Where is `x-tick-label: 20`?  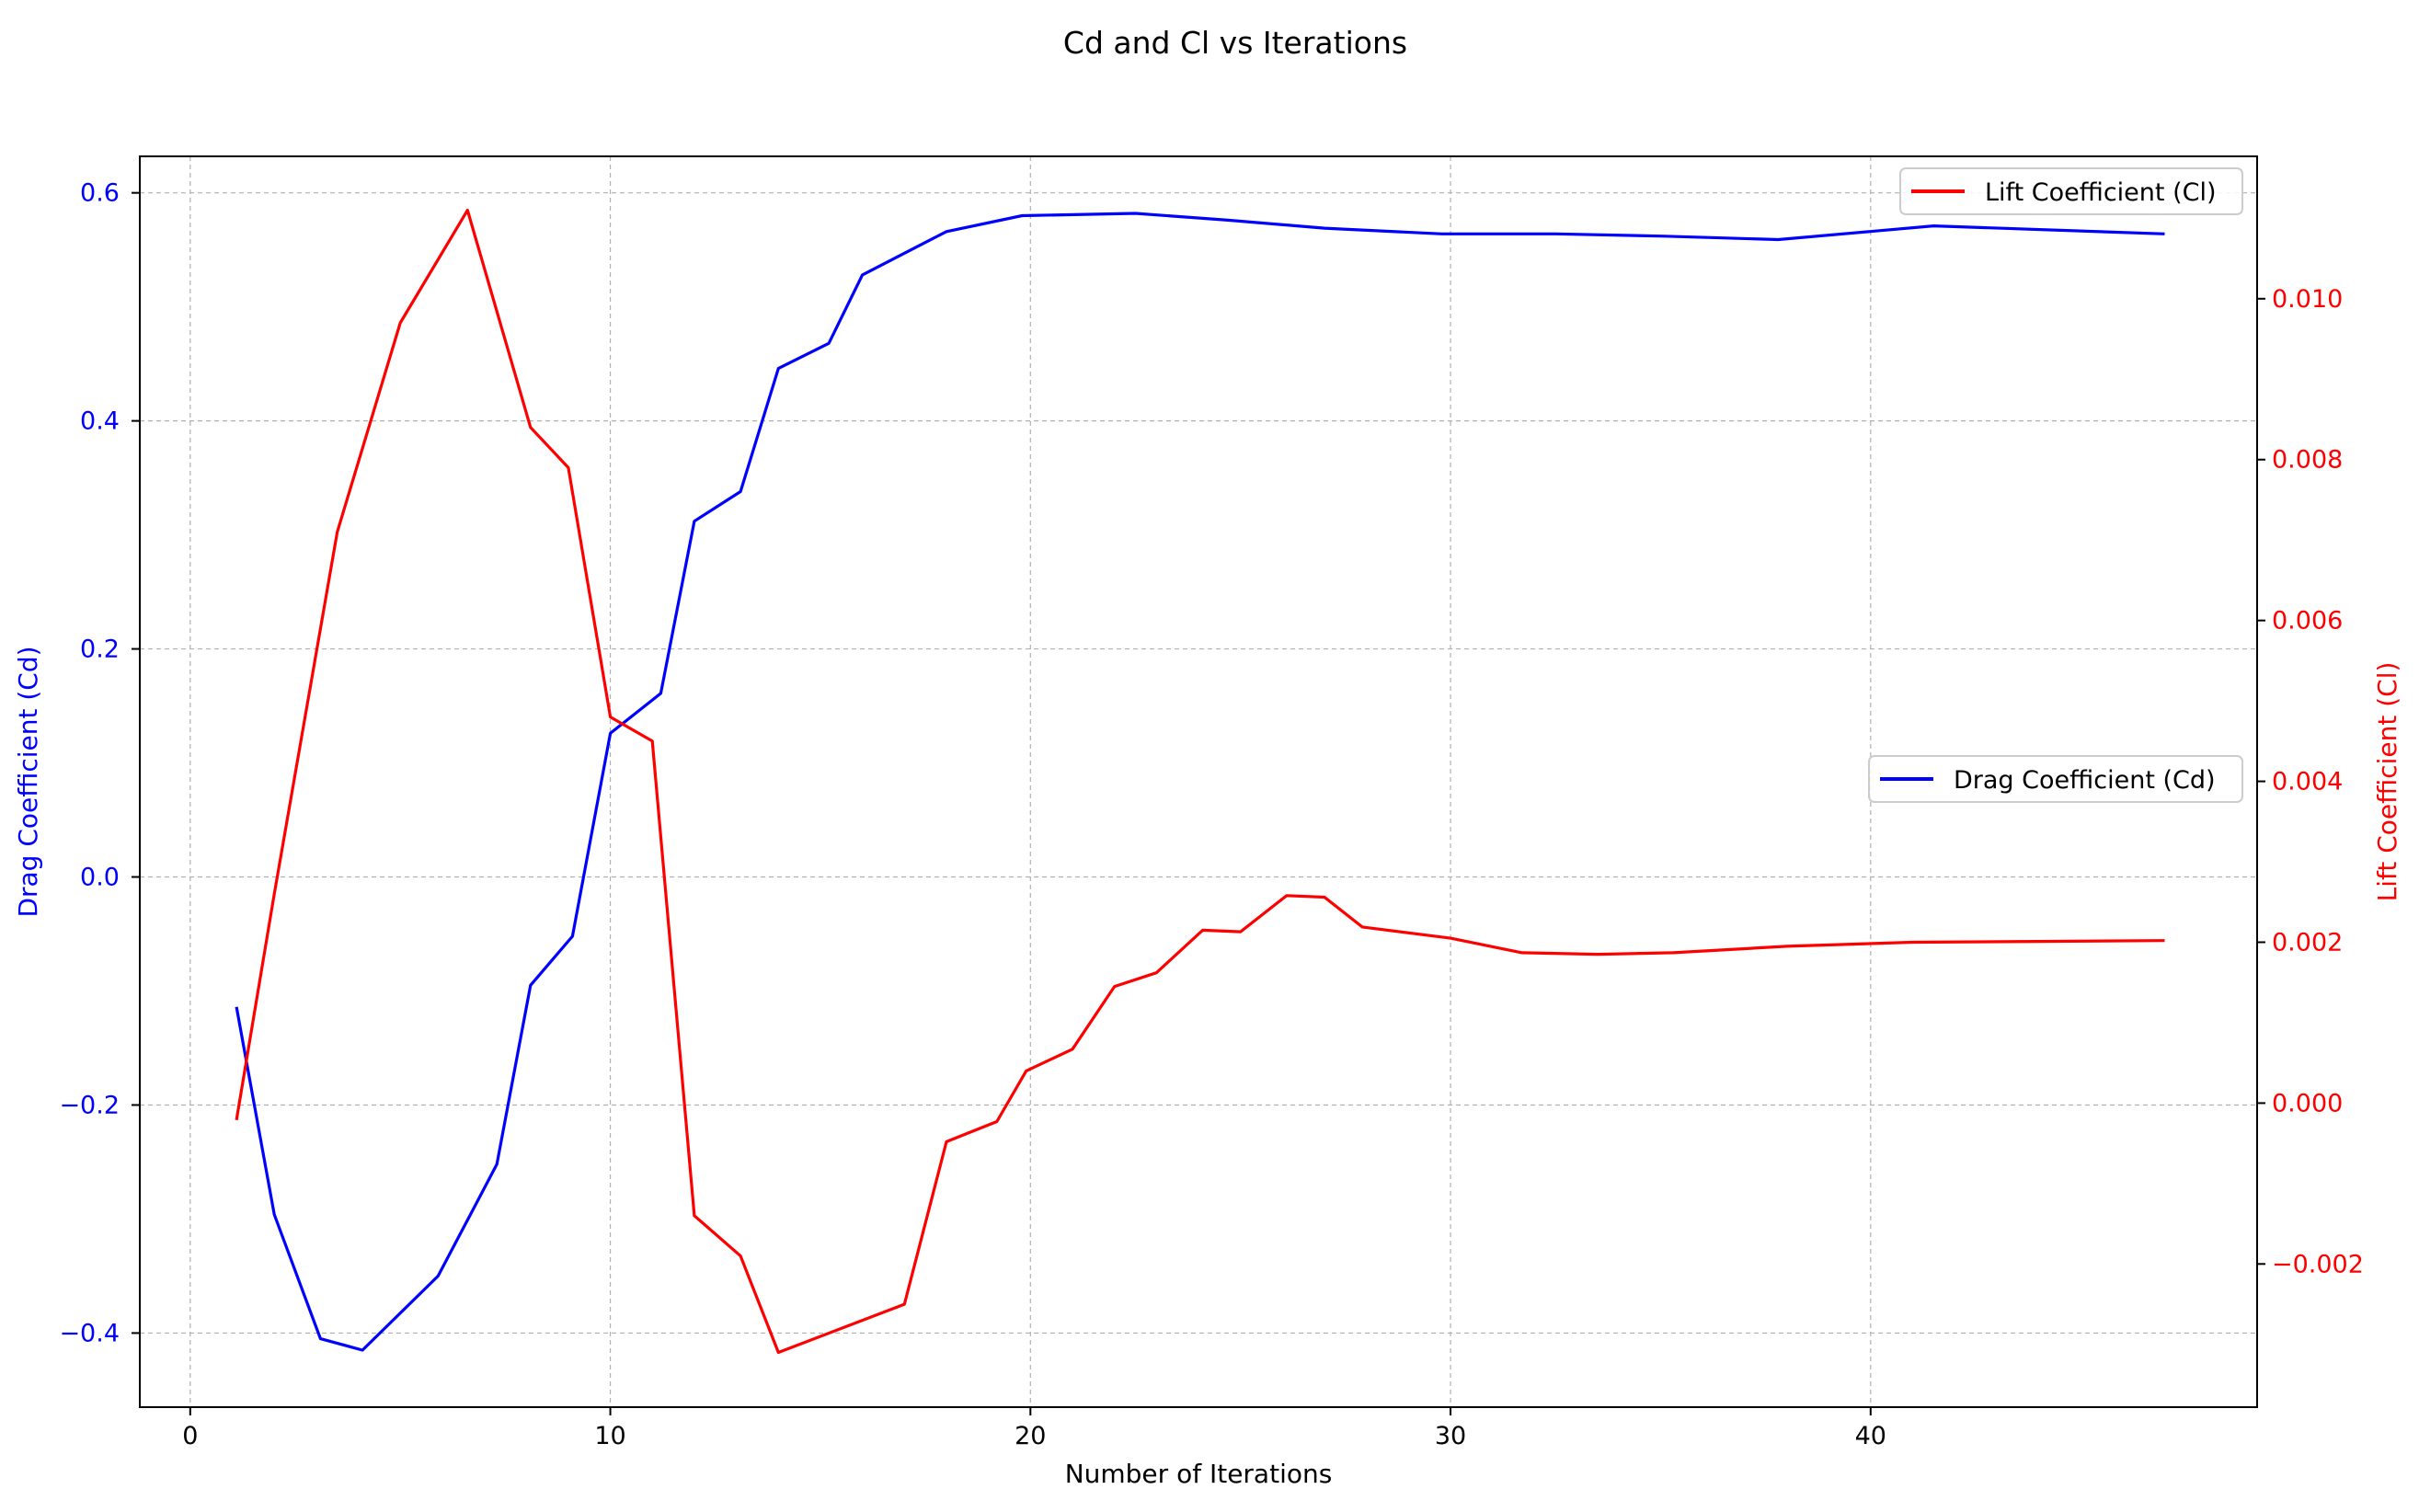 x-tick-label: 20 is located at coordinates (1031, 1436).